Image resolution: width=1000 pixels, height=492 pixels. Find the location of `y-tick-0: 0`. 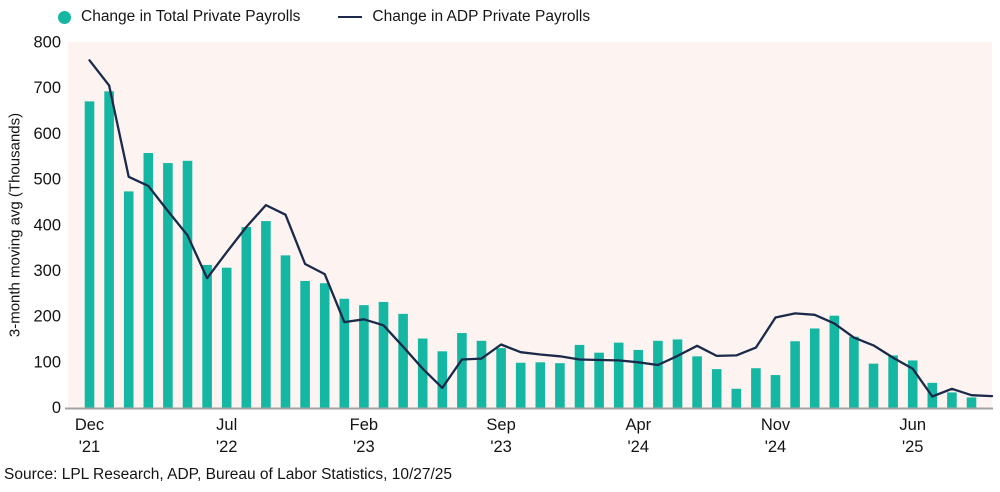

y-tick-0: 0 is located at coordinates (56, 408).